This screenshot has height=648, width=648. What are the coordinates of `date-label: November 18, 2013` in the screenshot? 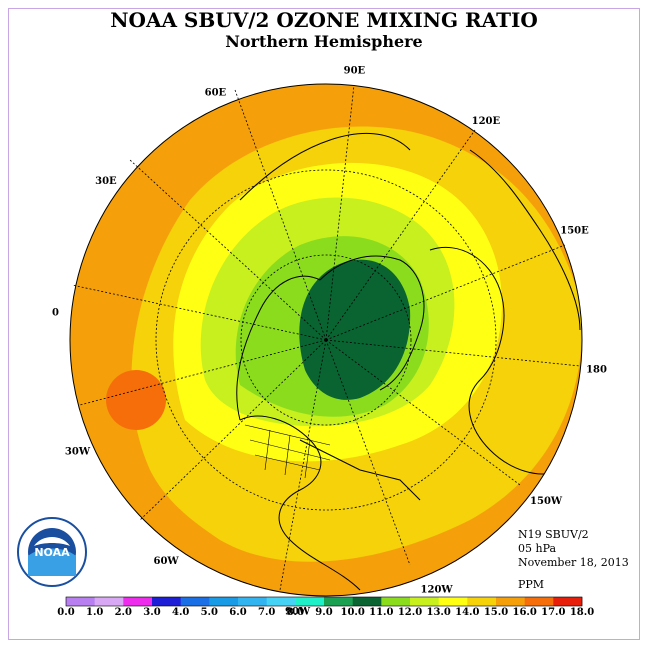 It's located at (573, 562).